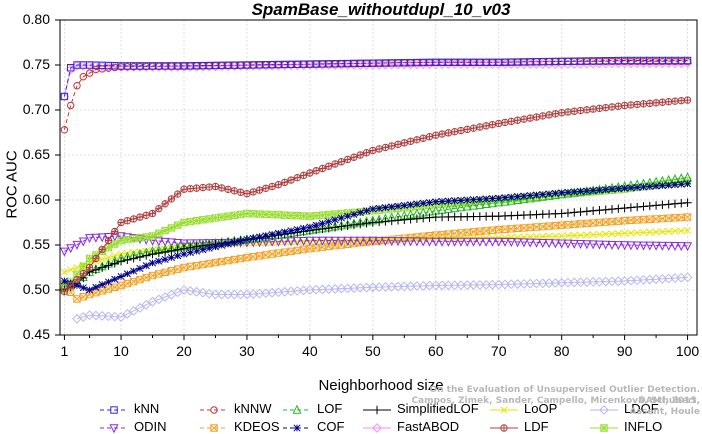 The height and width of the screenshot is (434, 702). Describe the element at coordinates (435, 351) in the screenshot. I see `x-tick-label: 60` at that location.